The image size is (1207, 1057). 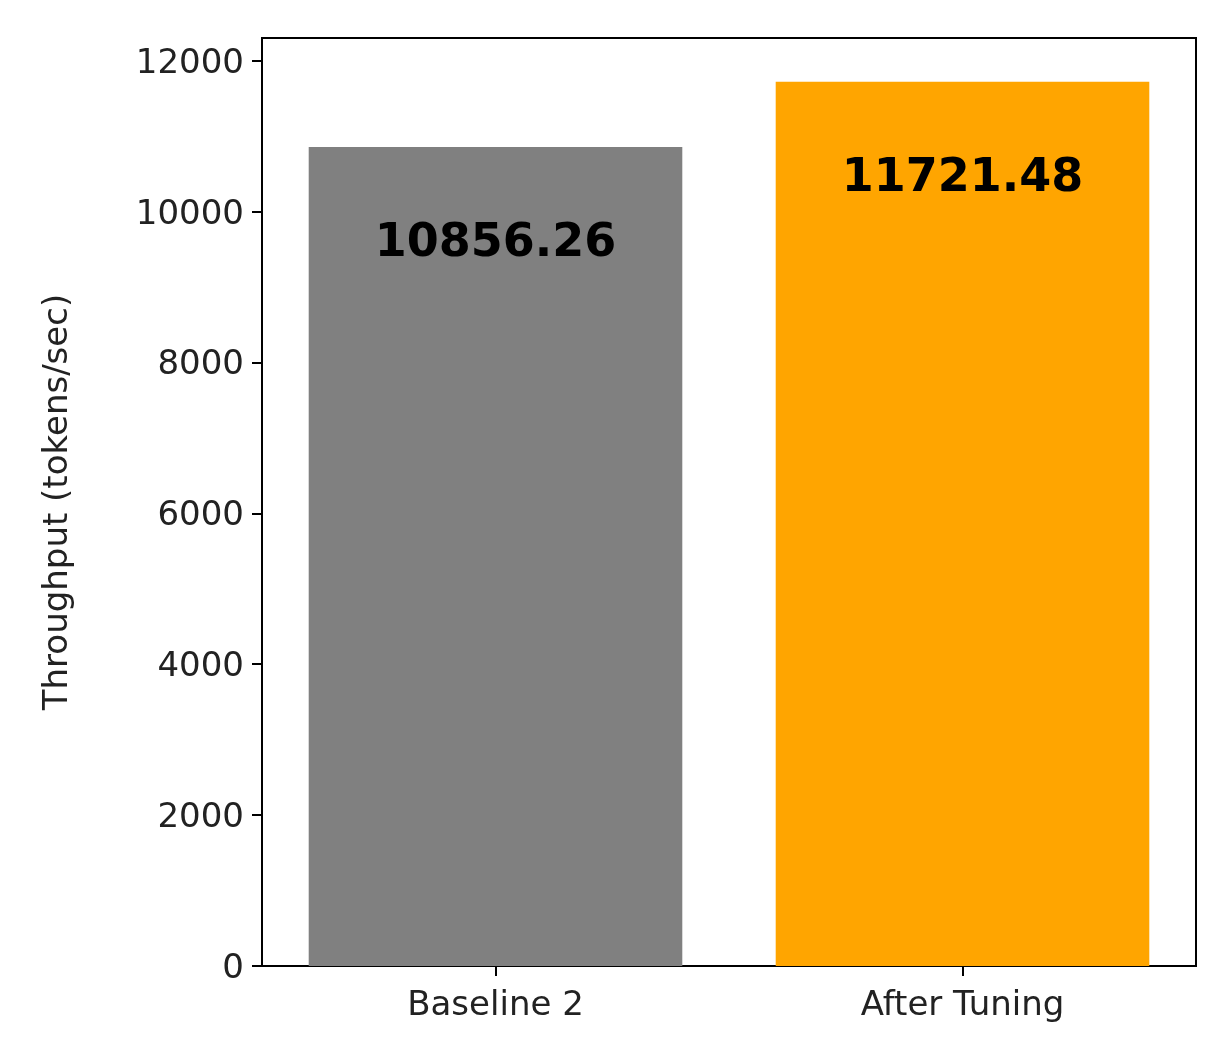 I want to click on y-tick-label: 10000, so click(x=189, y=211).